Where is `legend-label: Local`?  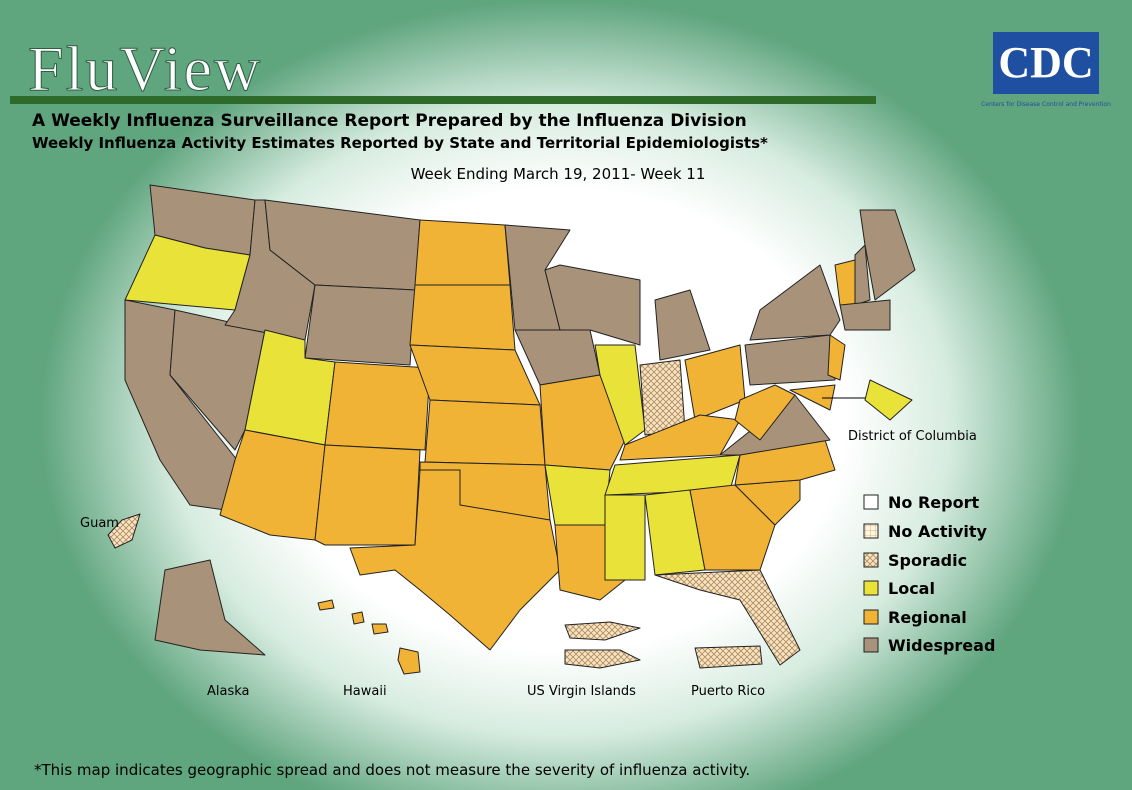 legend-label: Local is located at coordinates (911, 588).